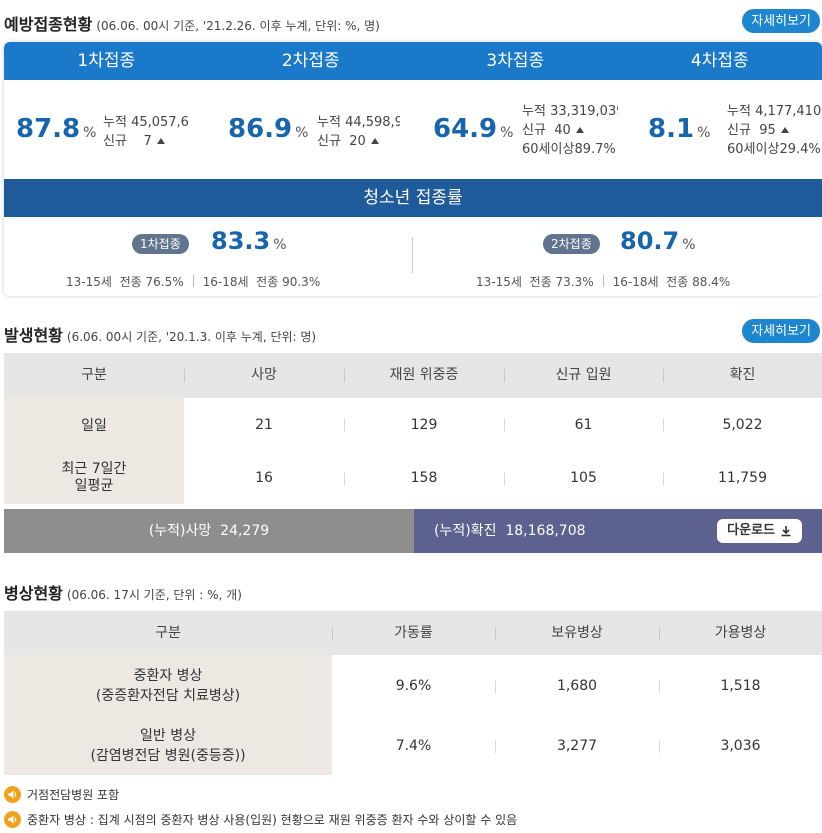  Describe the element at coordinates (759, 531) in the screenshot. I see `download-button: 다운로드` at that location.